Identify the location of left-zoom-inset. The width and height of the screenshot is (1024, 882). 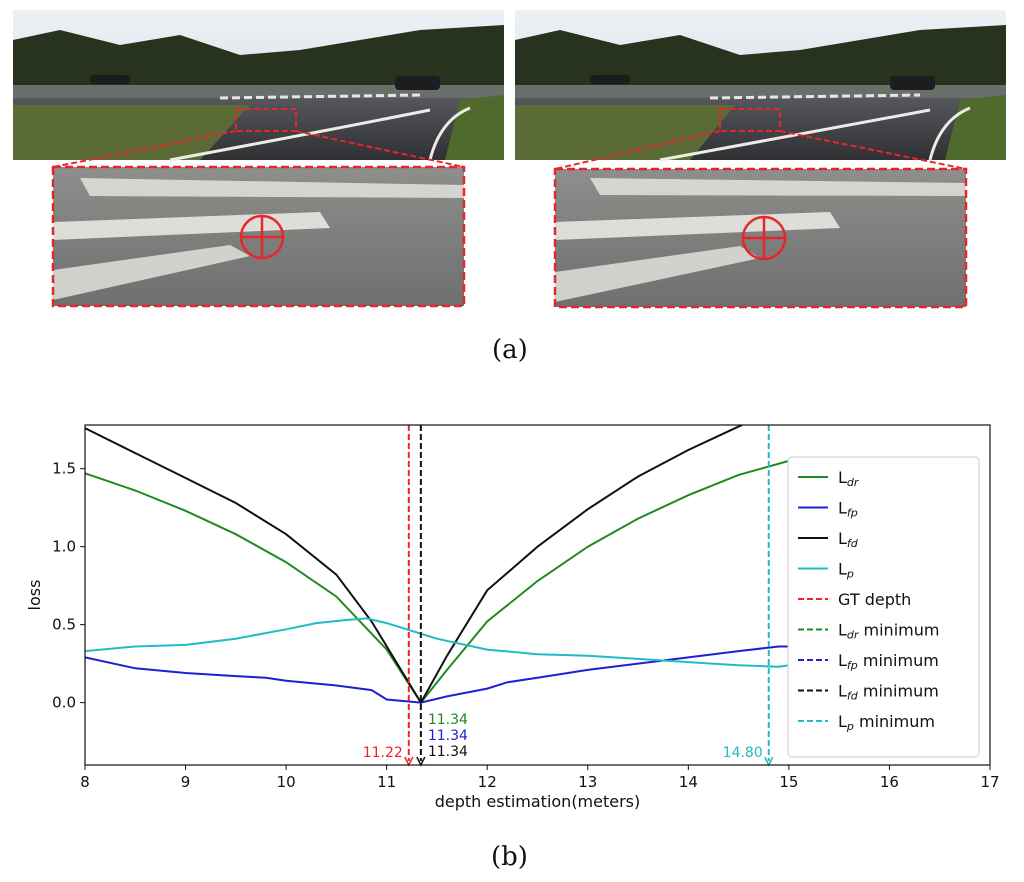
(258, 236).